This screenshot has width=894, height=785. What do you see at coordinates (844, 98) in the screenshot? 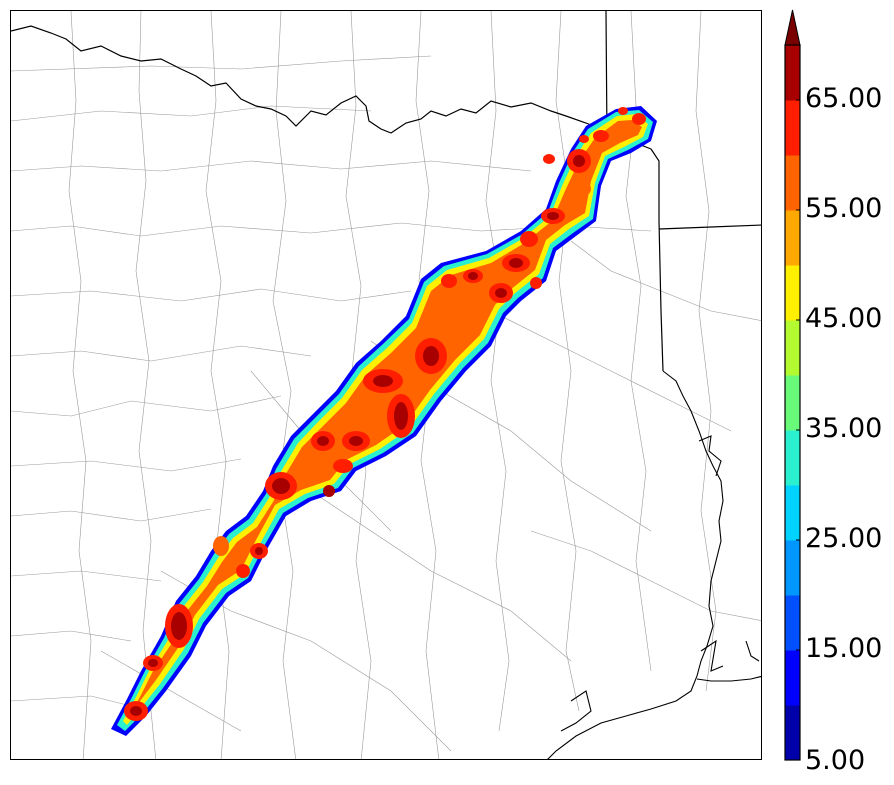
I see `colorbar-tick-label: 65.00` at bounding box center [844, 98].